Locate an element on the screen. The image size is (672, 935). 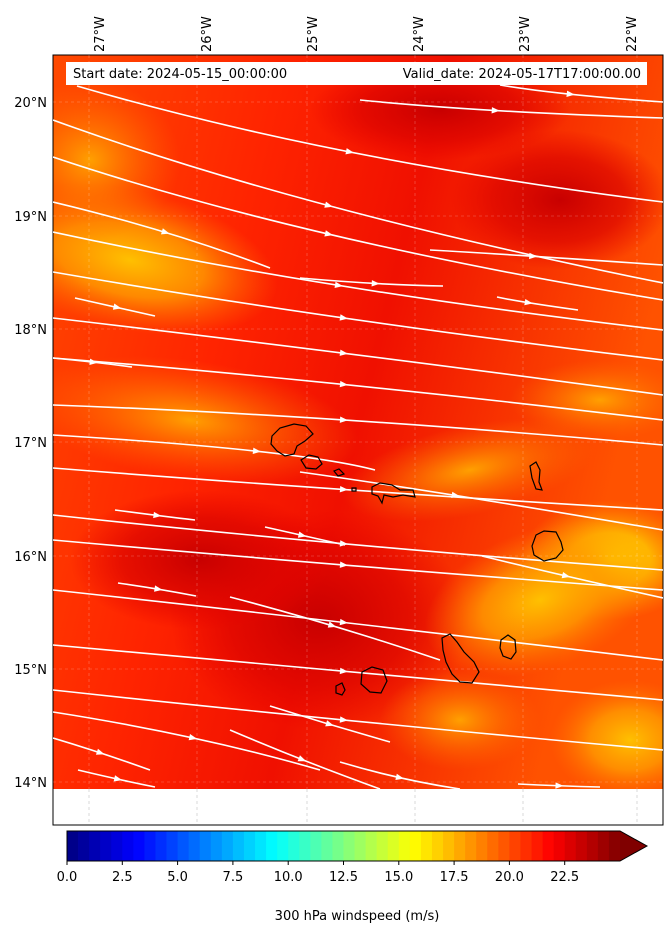
longitude-axis: 27°W 26°W 25°W 24°W 23°W 22°W is located at coordinates (366, 34).